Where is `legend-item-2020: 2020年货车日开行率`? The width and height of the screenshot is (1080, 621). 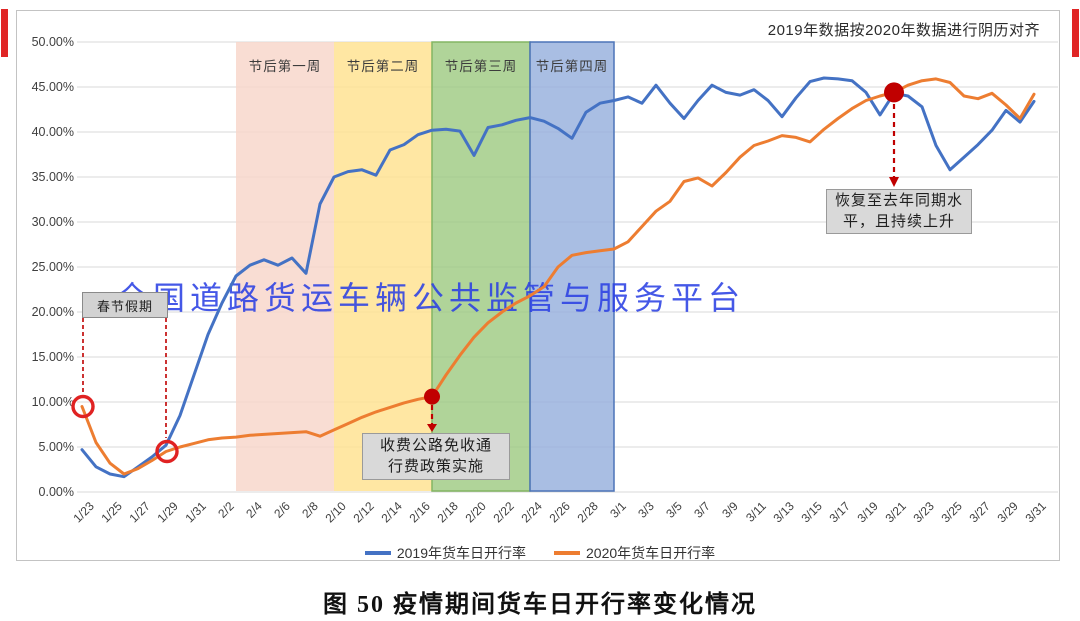
legend-item-2020: 2020年货车日开行率 is located at coordinates (634, 553).